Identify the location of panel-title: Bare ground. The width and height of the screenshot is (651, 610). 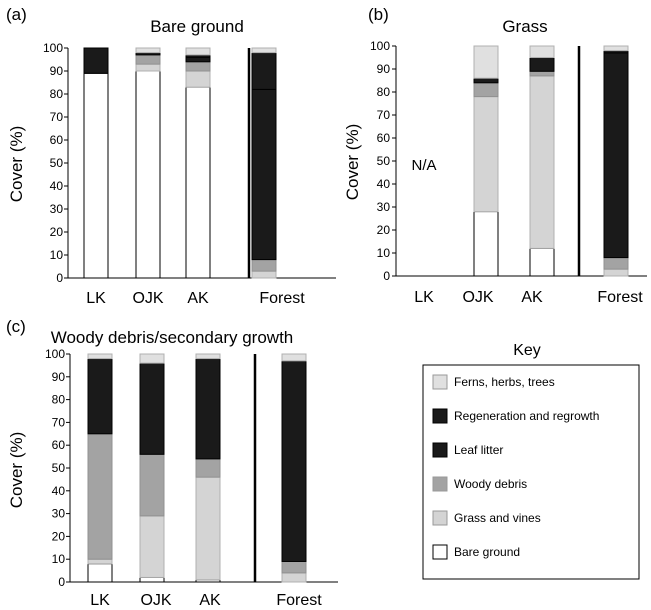
(197, 26).